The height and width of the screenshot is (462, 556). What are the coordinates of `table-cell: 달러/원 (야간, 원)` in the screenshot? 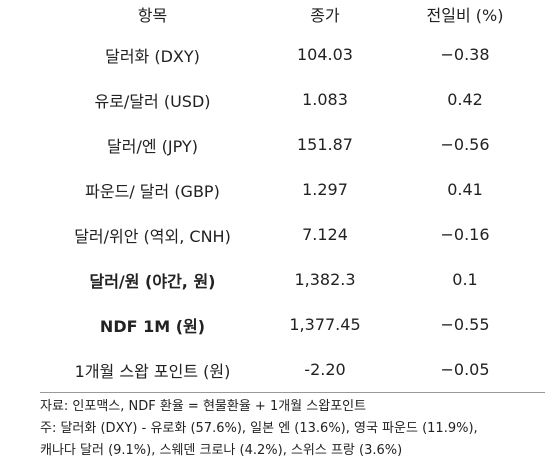 It's located at (152, 281).